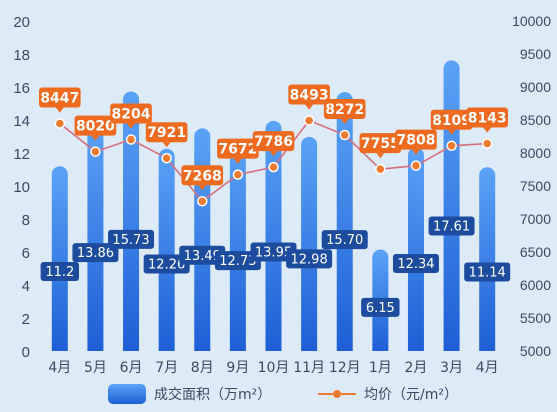 This screenshot has height=412, width=557. What do you see at coordinates (535, 285) in the screenshot?
I see `y-right-tick-label: 6000` at bounding box center [535, 285].